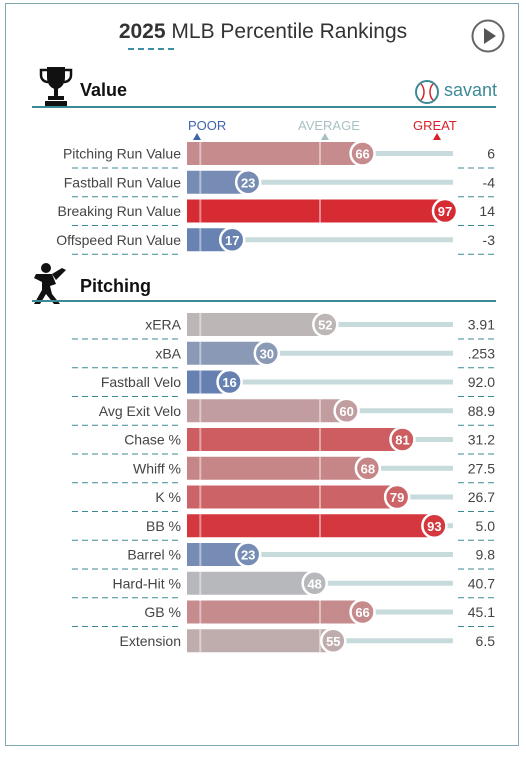 This screenshot has width=526, height=757. What do you see at coordinates (491, 154) in the screenshot?
I see `stat-value: 6` at bounding box center [491, 154].